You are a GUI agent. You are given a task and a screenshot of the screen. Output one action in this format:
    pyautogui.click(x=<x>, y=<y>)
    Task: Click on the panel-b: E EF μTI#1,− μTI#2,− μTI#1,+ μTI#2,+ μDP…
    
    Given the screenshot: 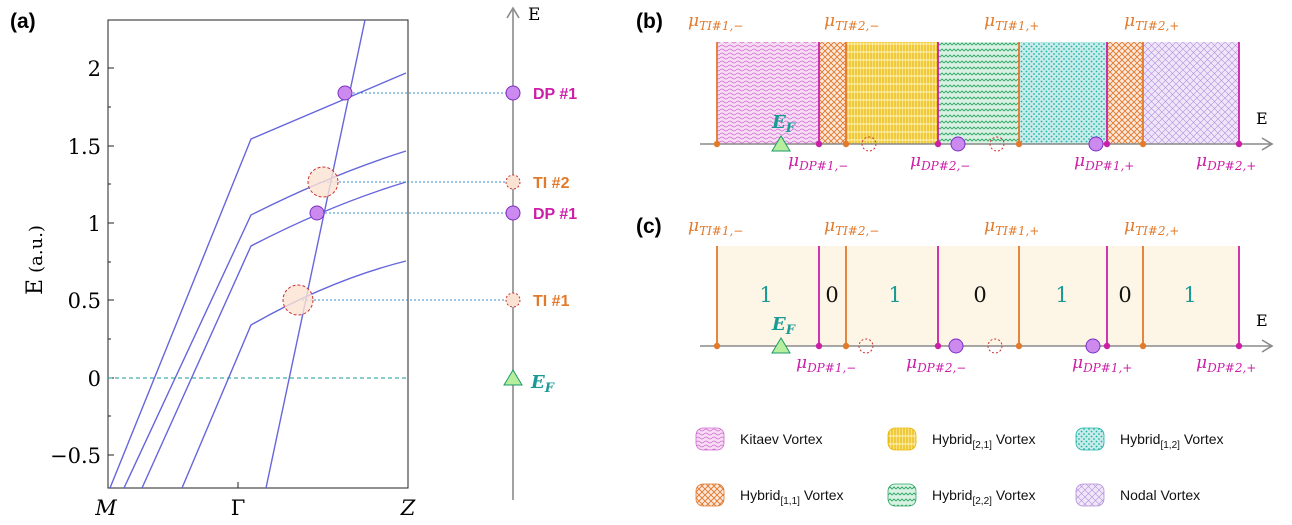 What is the action you would take?
    pyautogui.click(x=981, y=92)
    